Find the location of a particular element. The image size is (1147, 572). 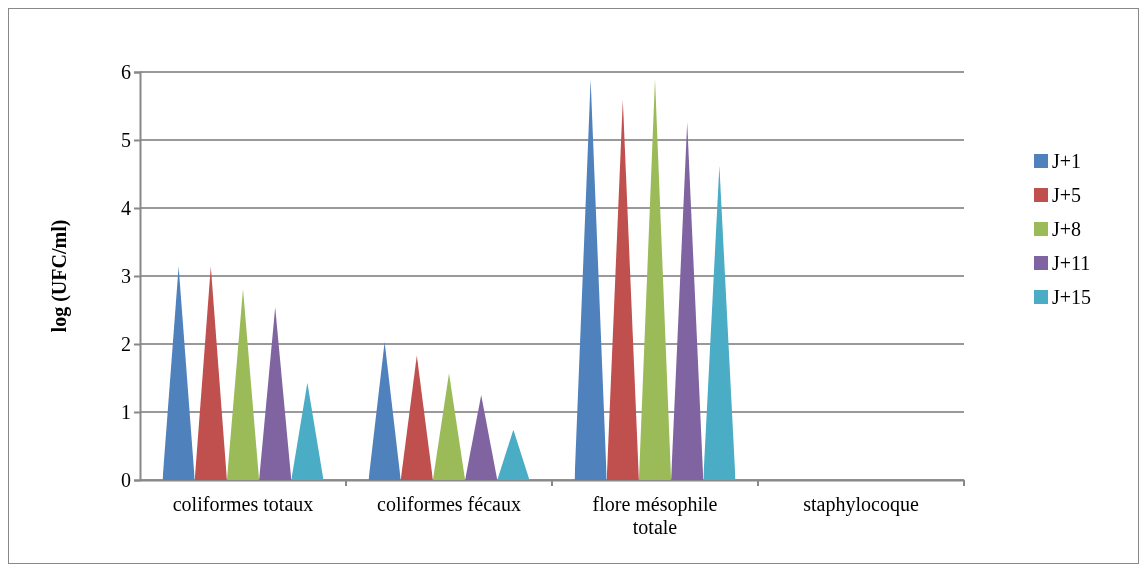

x-tick-label: staphylocoque is located at coordinates (861, 504).